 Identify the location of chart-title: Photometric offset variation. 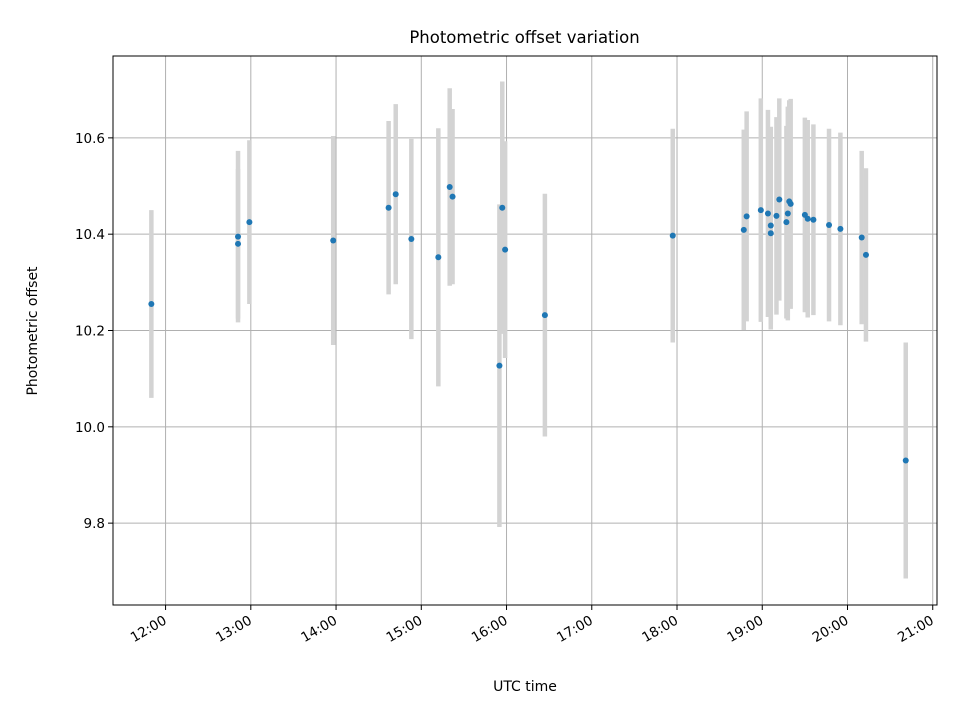
(524, 37).